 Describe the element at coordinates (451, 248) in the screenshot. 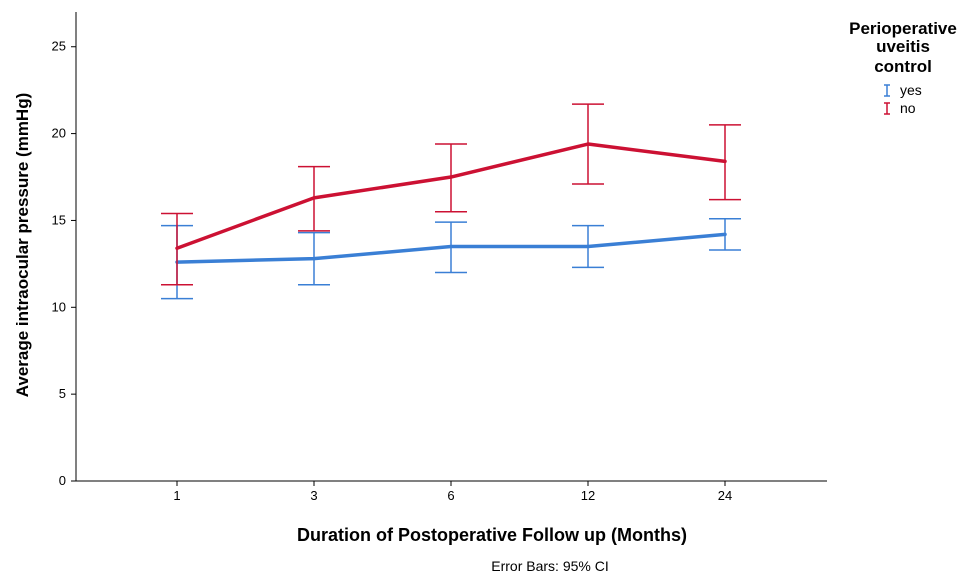

I see `series-line-yes` at that location.